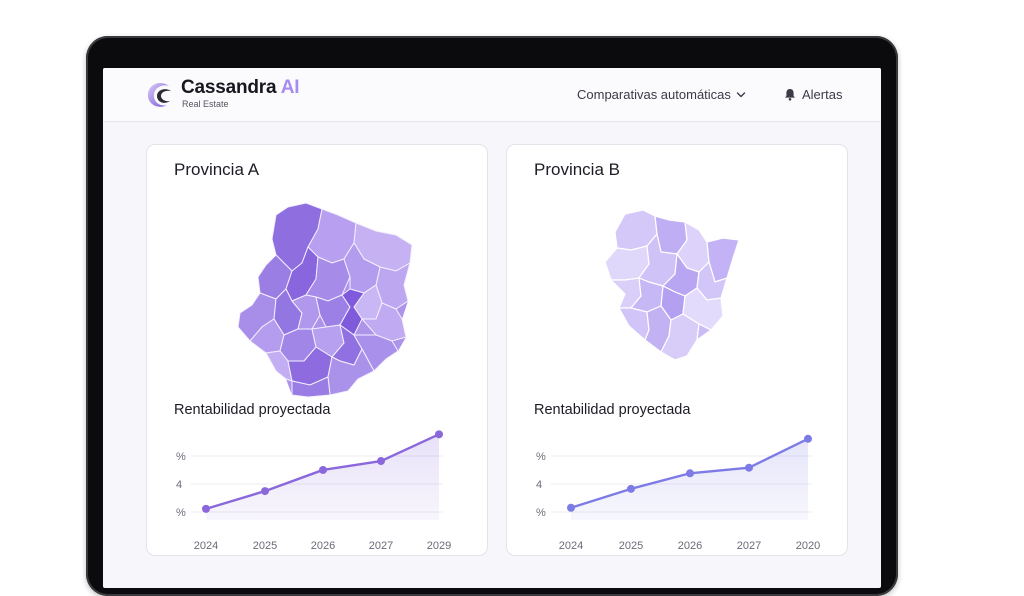  Describe the element at coordinates (672, 286) in the screenshot. I see `province-b-map` at that location.